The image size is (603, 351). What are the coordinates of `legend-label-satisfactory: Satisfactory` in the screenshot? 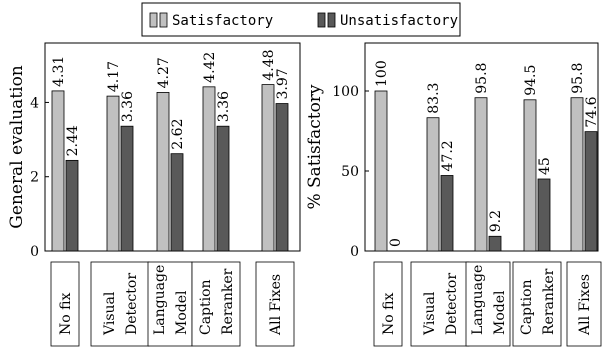 It's located at (222, 21).